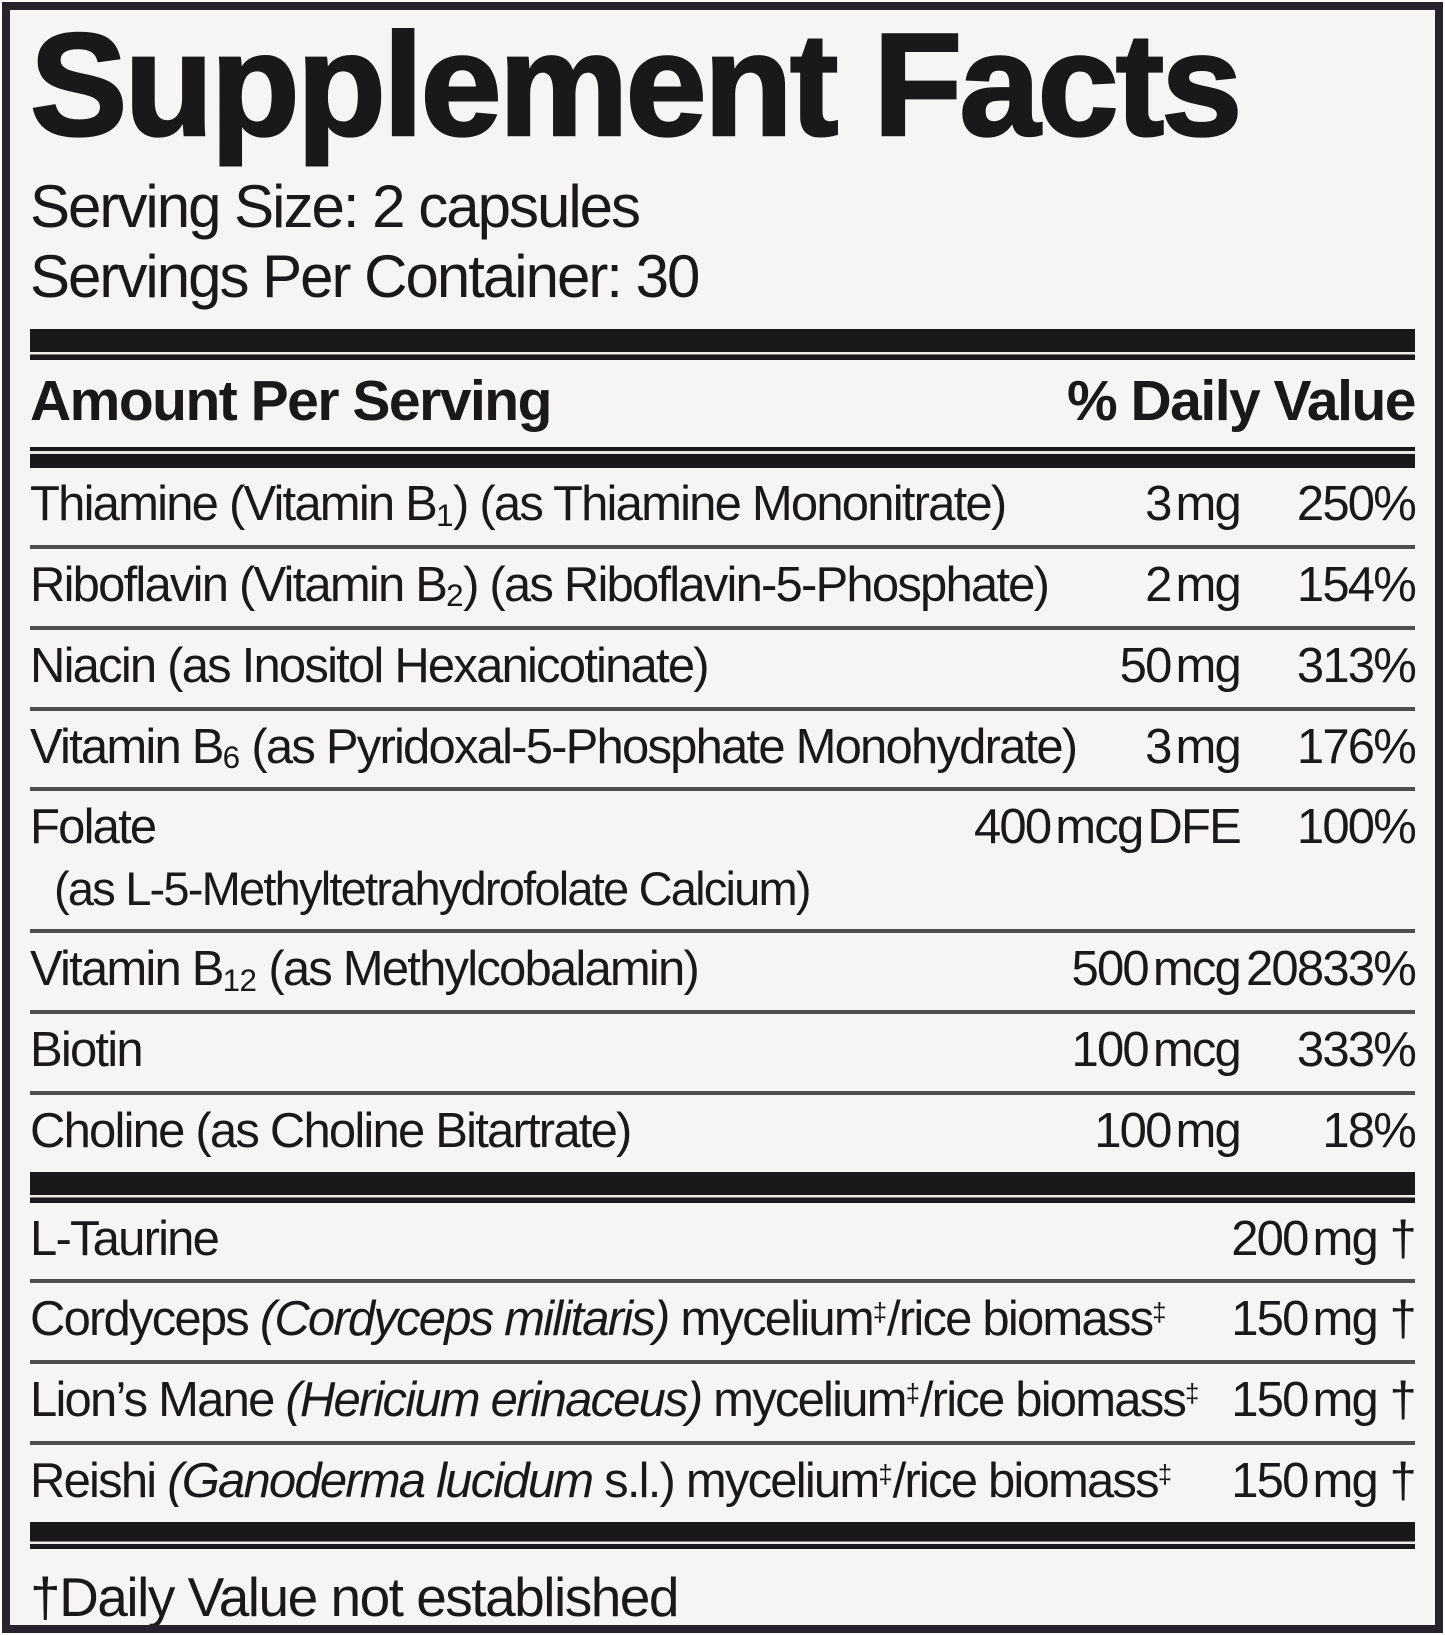 Image resolution: width=1445 pixels, height=1635 pixels. I want to click on nutrient-amount: 200 mg, so click(1305, 1238).